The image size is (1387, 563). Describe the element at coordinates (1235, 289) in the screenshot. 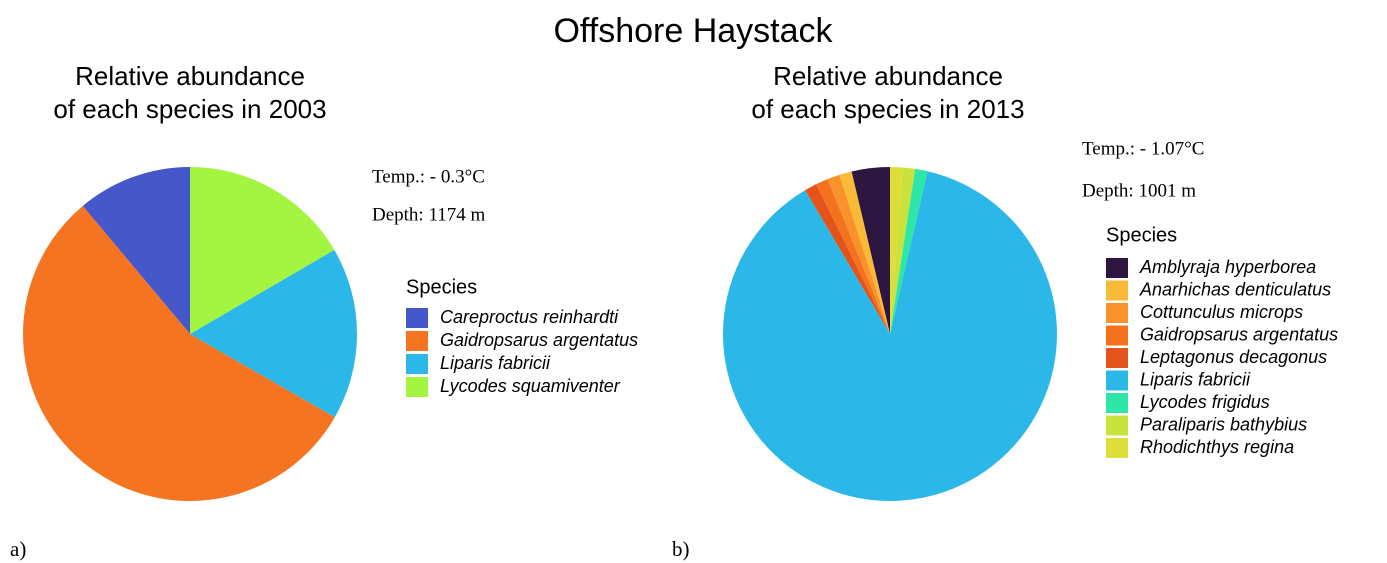

I see `legend-label: Anarhichas denticulatus` at that location.